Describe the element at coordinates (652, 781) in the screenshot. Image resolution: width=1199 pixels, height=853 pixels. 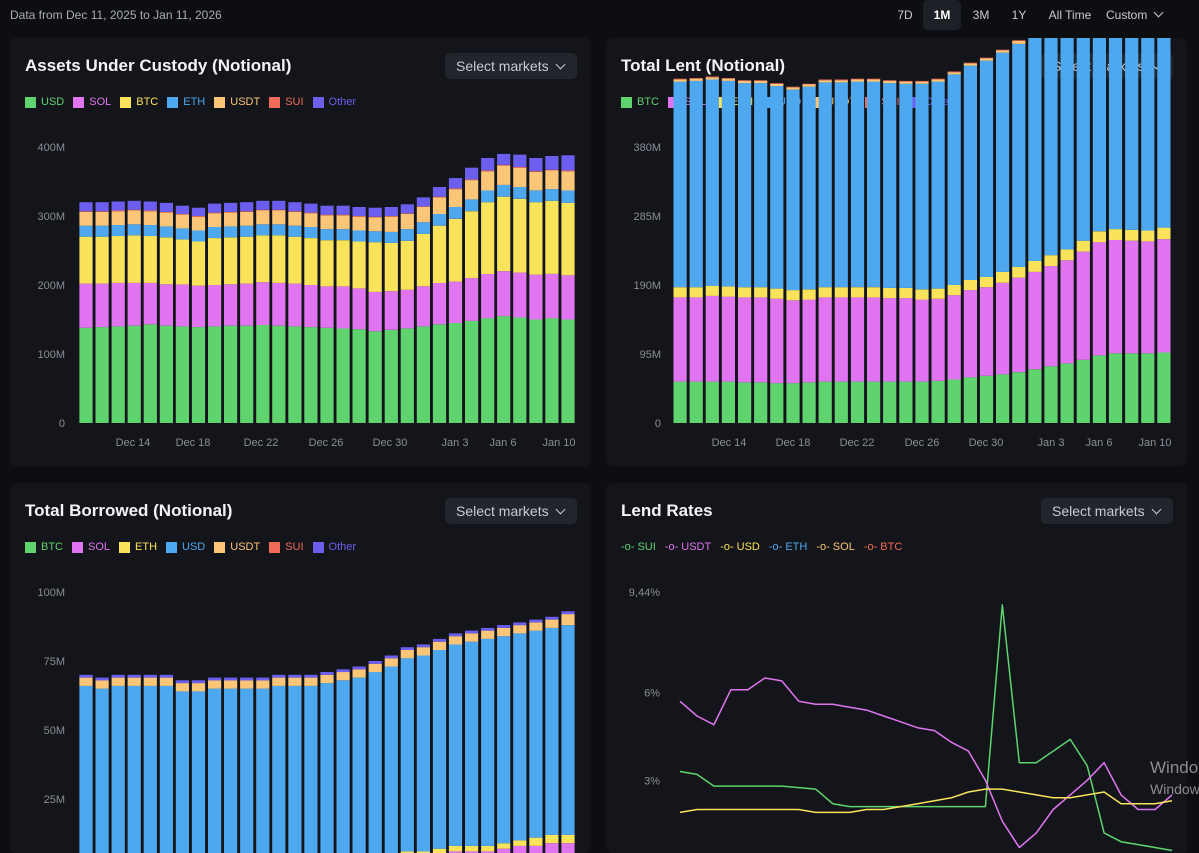
I see `y-tick-label: 3%` at that location.